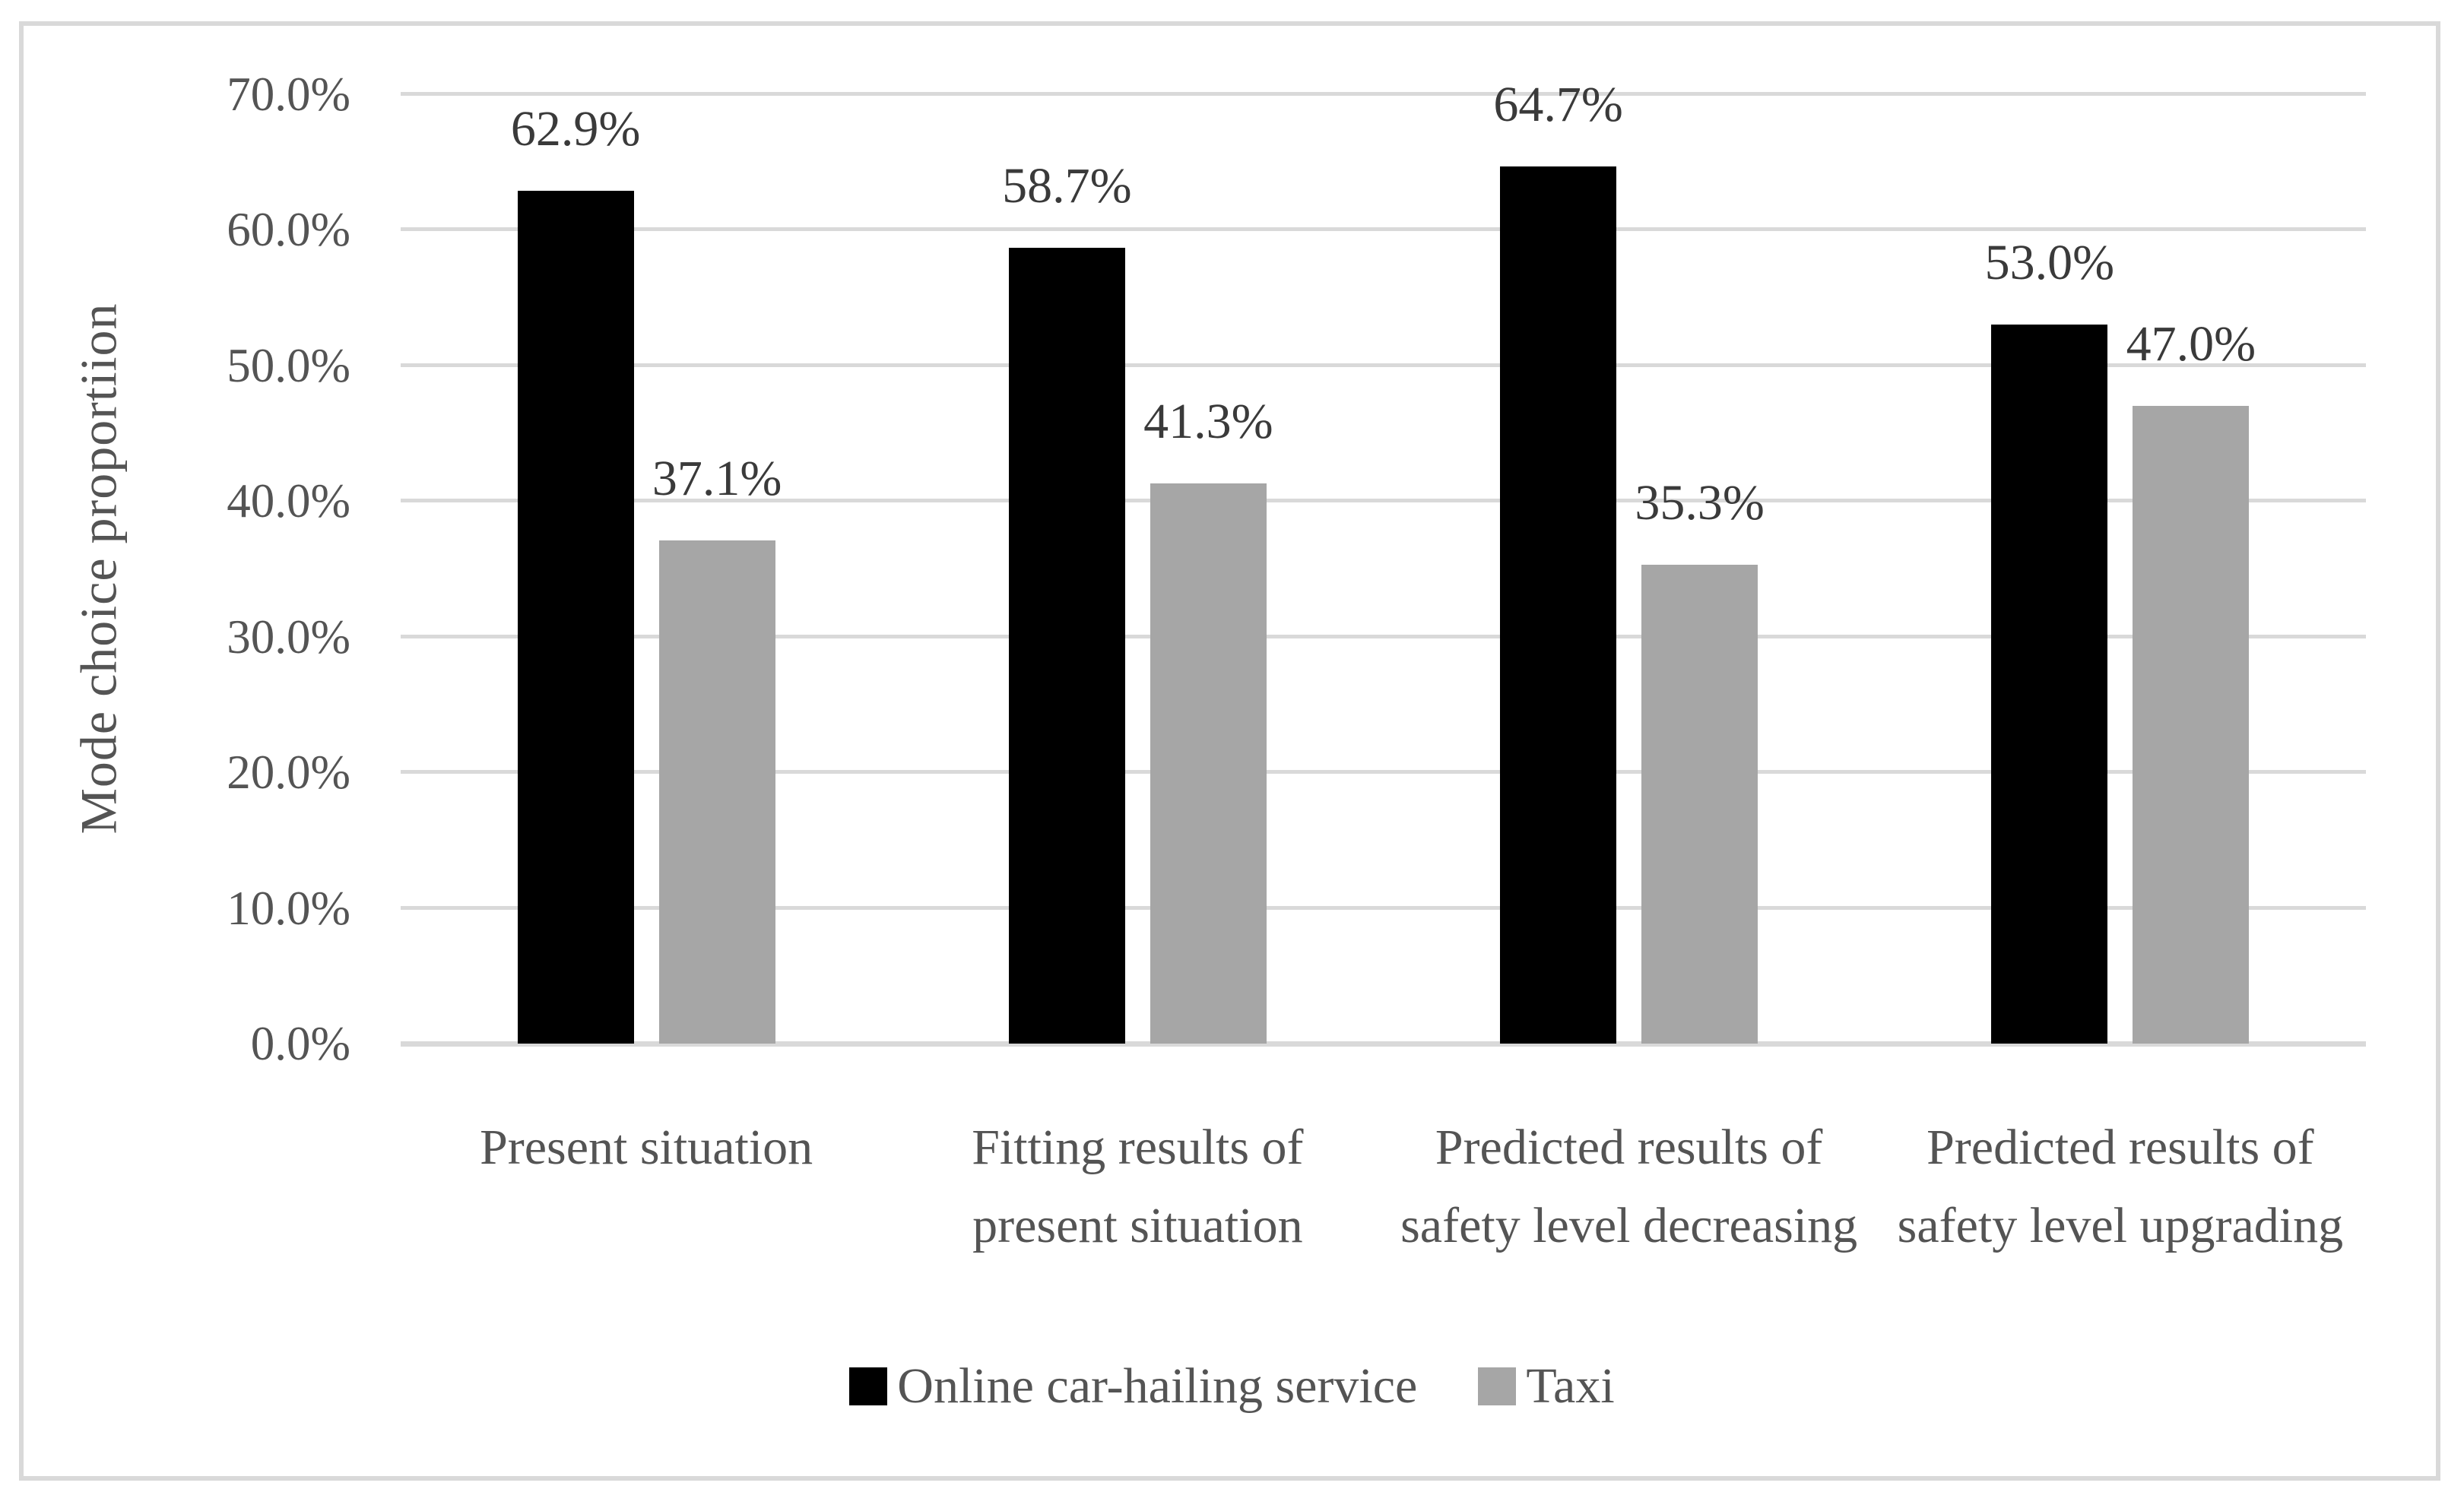 This screenshot has height=1489, width=2464. What do you see at coordinates (289, 637) in the screenshot?
I see `y-tick-label: 30.0%` at bounding box center [289, 637].